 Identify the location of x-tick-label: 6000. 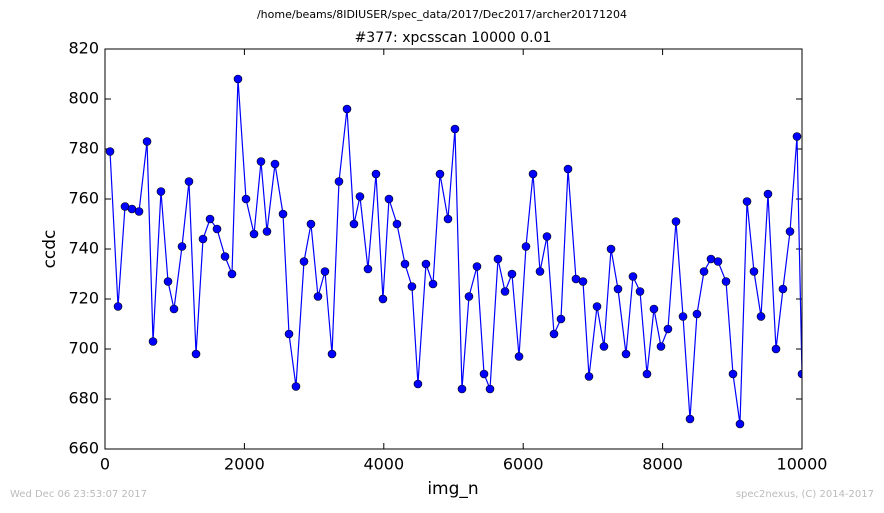
(523, 464).